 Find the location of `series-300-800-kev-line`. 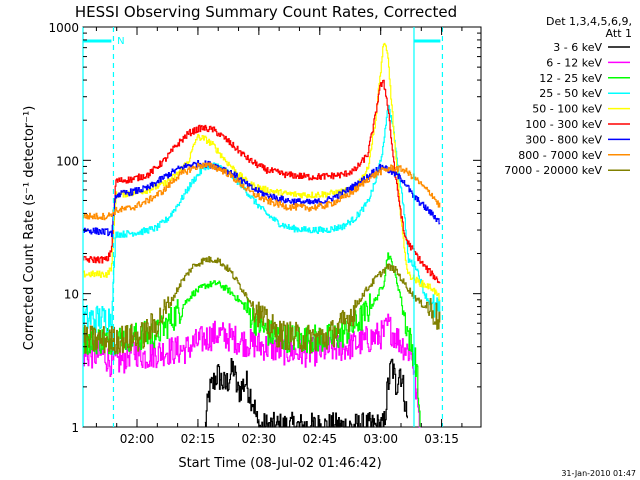

series-300-800-kev-line is located at coordinates (262, 198).